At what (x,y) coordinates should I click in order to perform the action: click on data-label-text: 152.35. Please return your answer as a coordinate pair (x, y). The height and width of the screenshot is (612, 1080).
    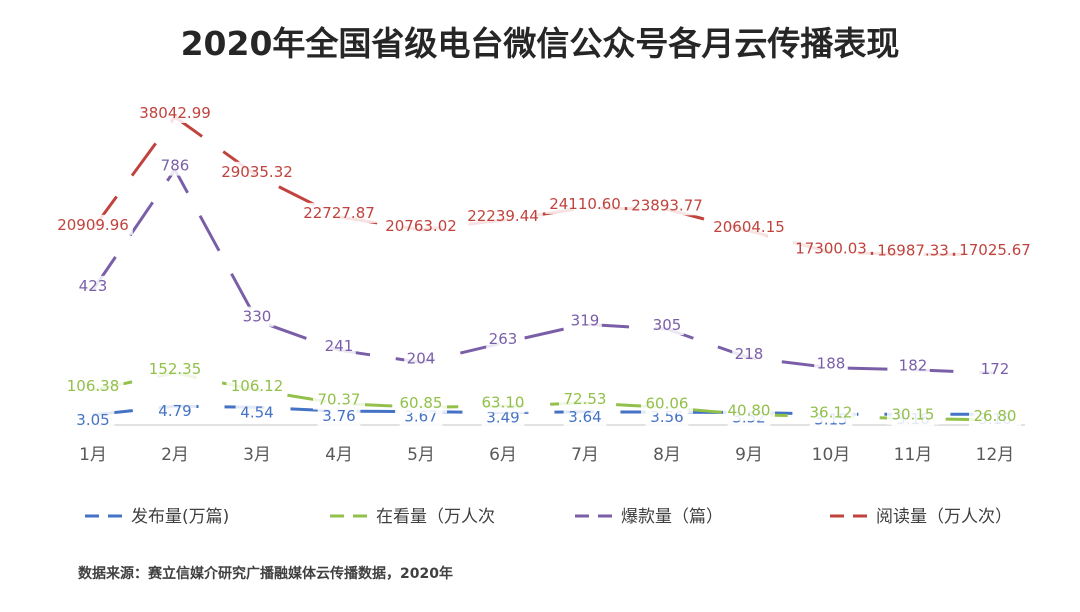
    Looking at the image, I should click on (175, 369).